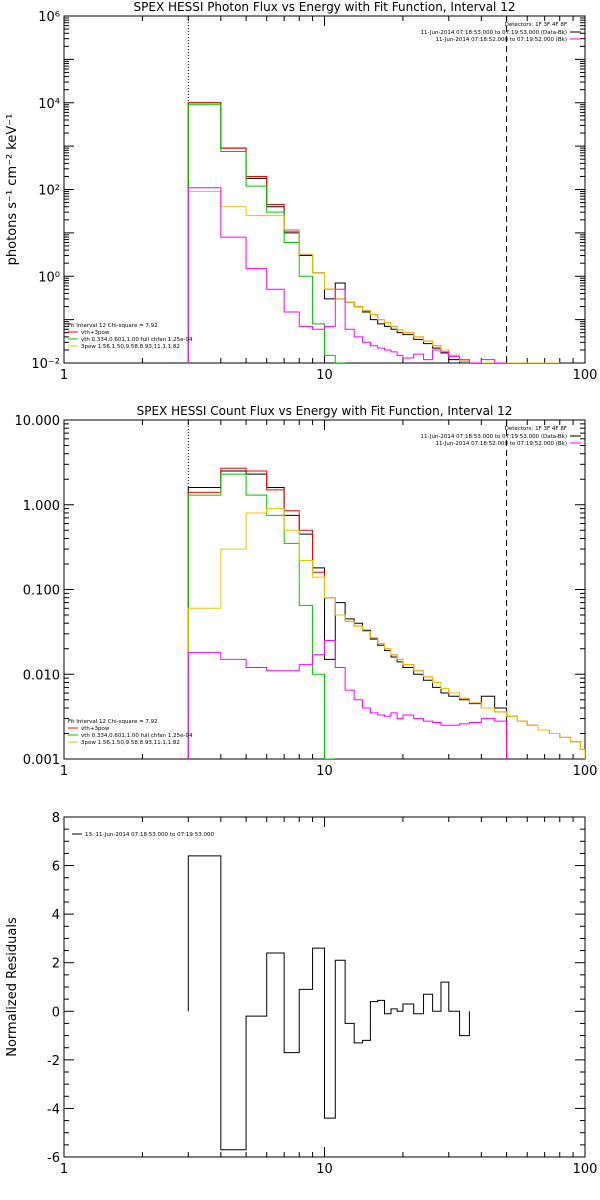 The image size is (600, 1200). What do you see at coordinates (49, 104) in the screenshot?
I see `y-tick-label: 10⁴` at bounding box center [49, 104].